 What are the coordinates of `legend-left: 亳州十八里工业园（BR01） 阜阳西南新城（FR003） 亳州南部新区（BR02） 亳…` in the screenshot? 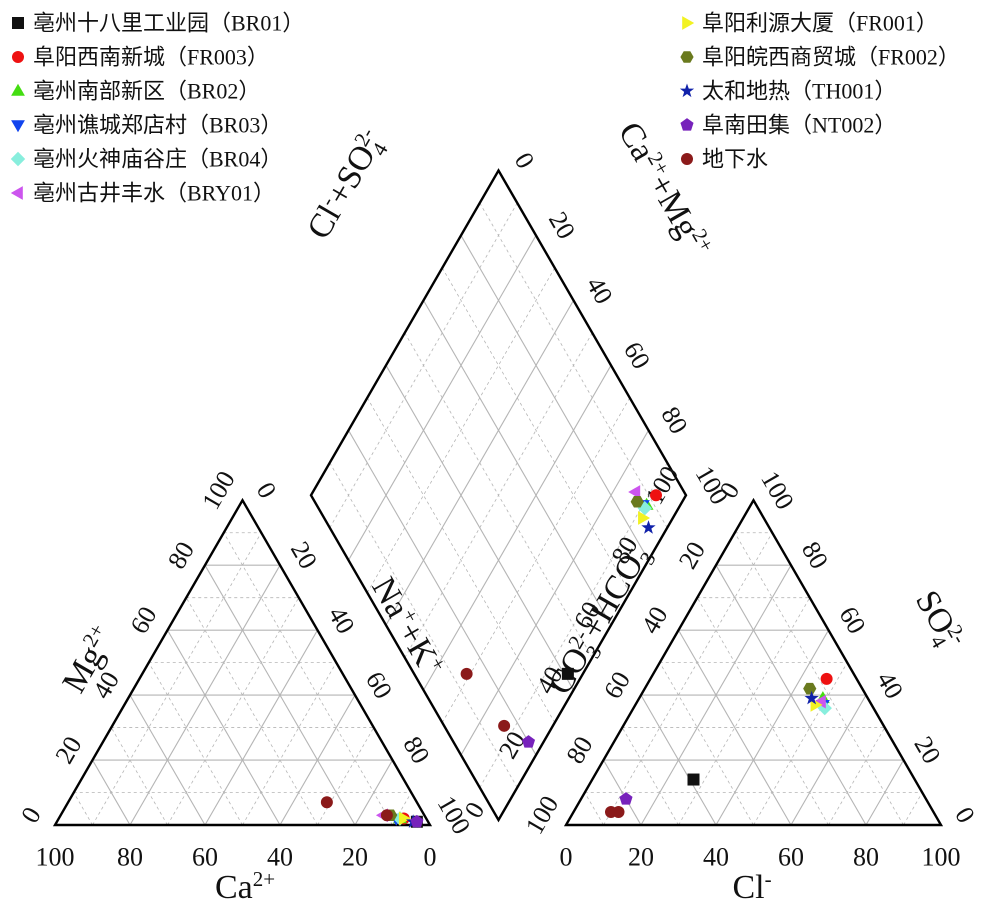 It's located at (157, 108).